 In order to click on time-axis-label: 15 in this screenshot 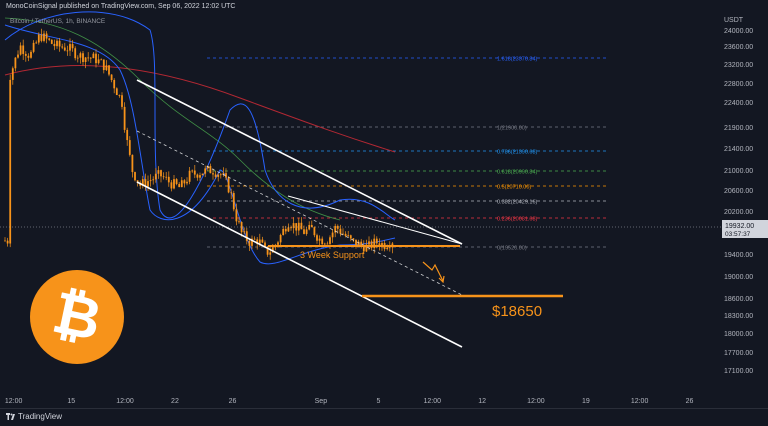, I will do `click(71, 401)`.